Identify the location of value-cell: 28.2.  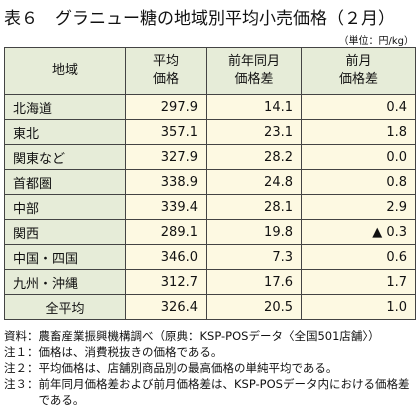
(254, 157).